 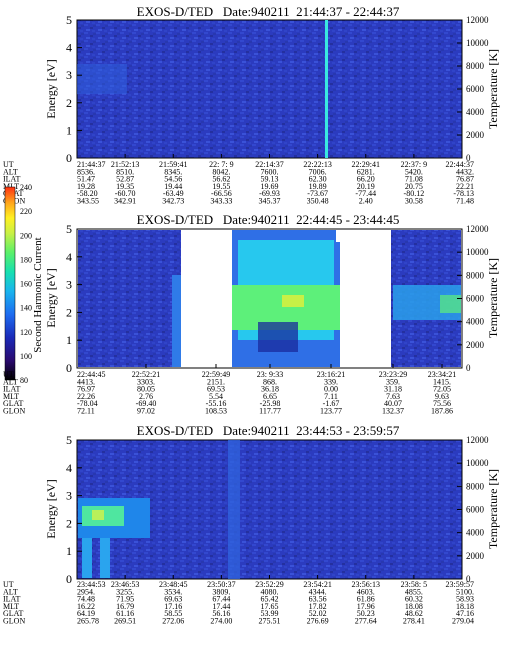 What do you see at coordinates (269, 193) in the screenshot?
I see `table-cell: -69.93` at bounding box center [269, 193].